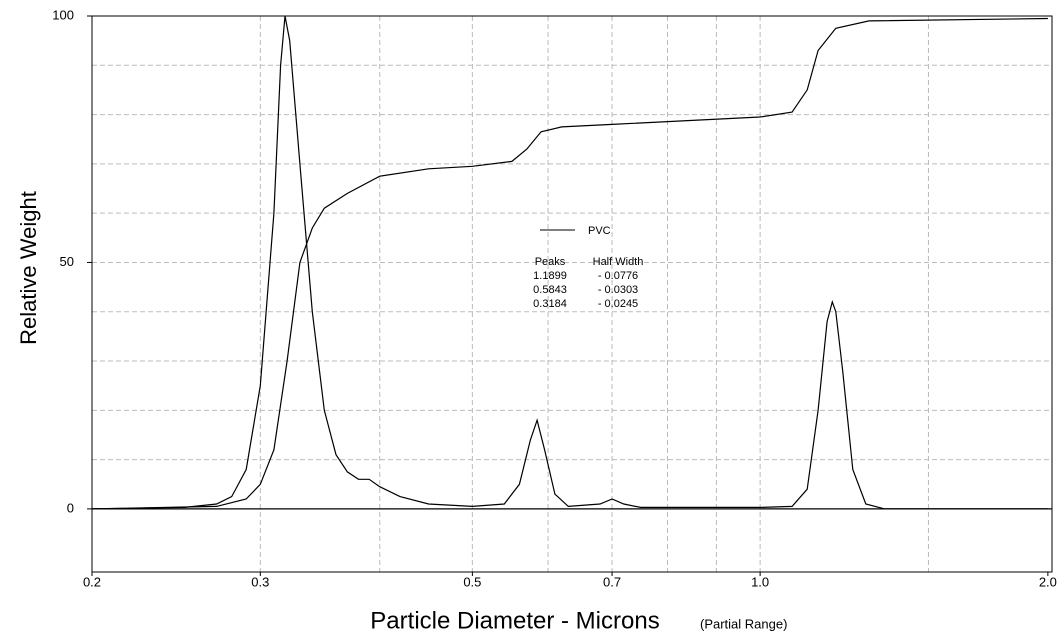 The image size is (1060, 634). I want to click on x-tick-label: 0.3, so click(260, 581).